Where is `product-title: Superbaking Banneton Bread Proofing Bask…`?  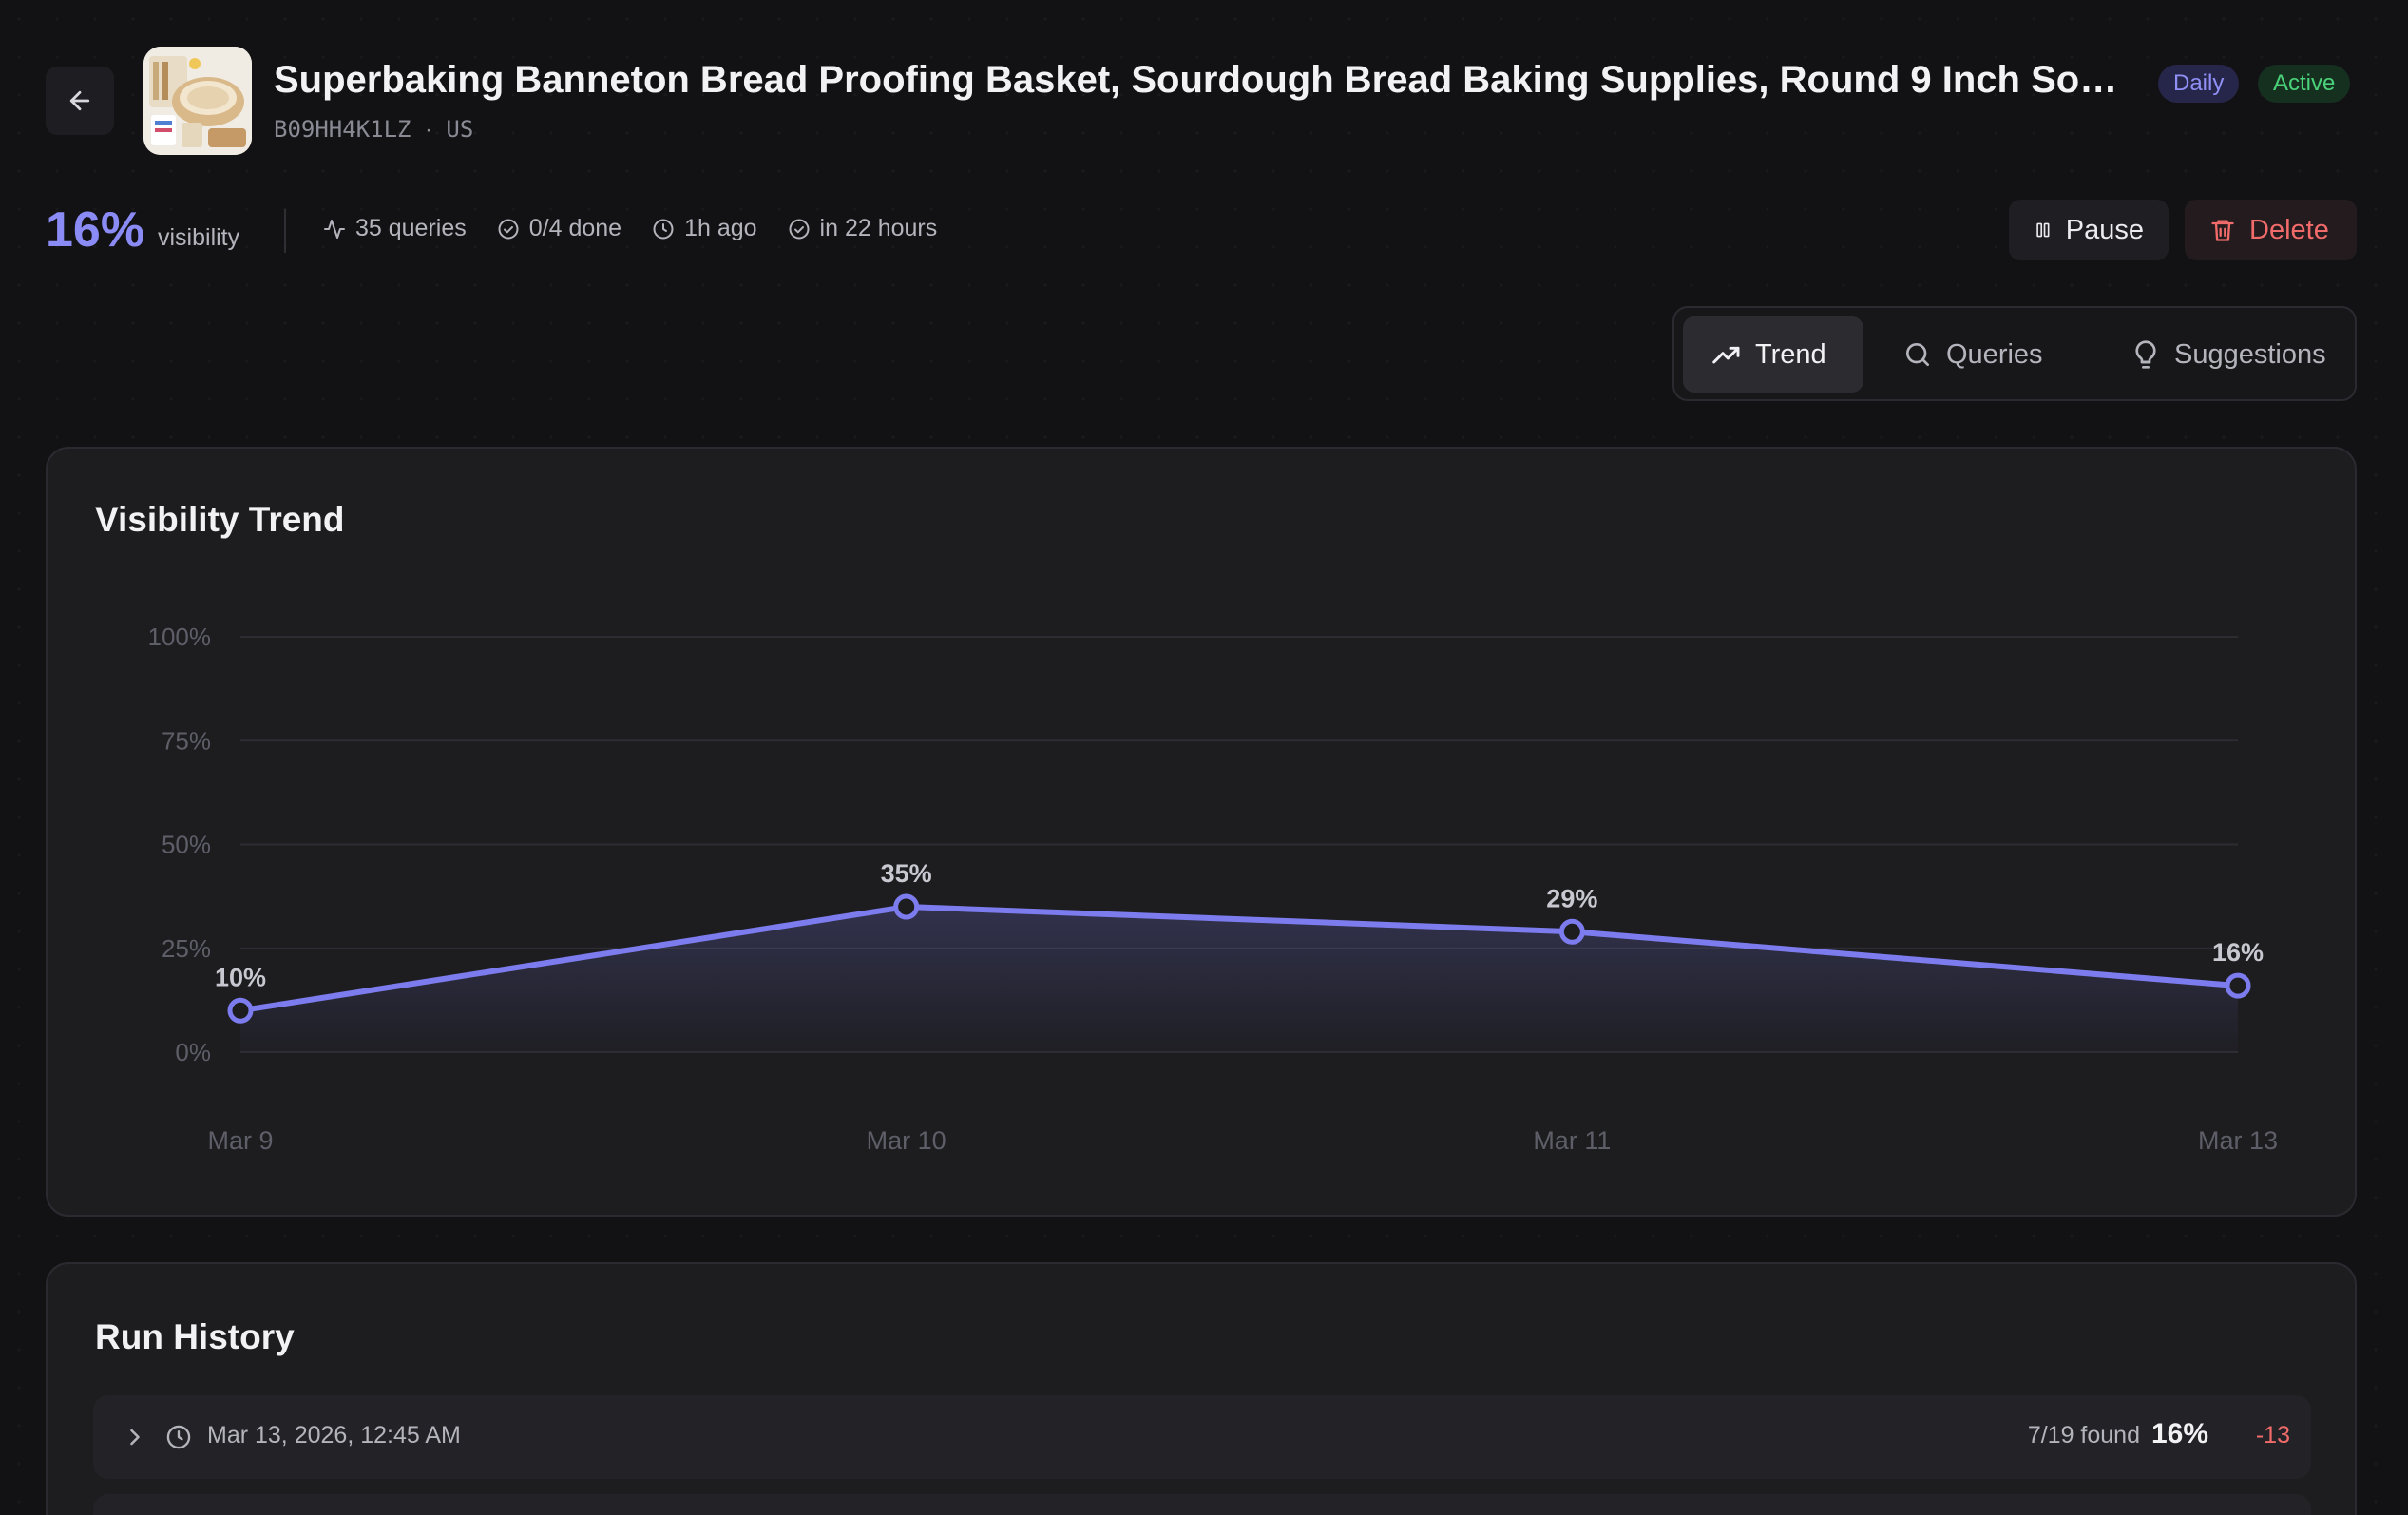
product-title: Superbaking Banneton Bread Proofing Bask… is located at coordinates (1205, 80).